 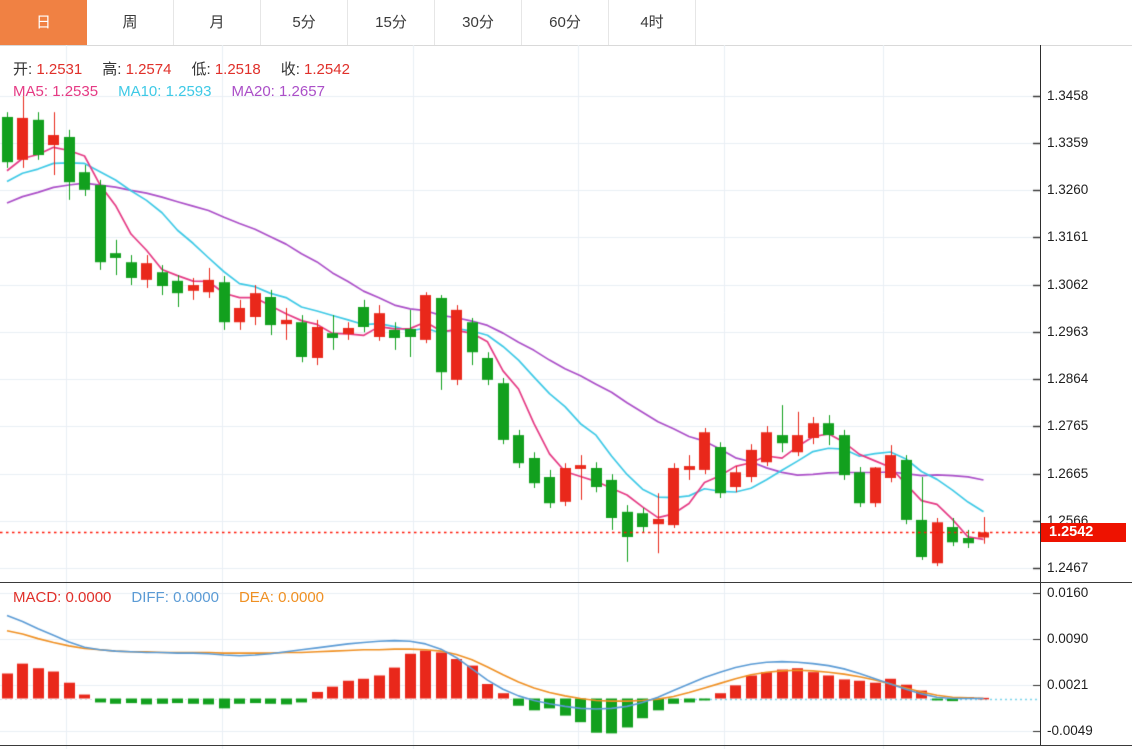 What do you see at coordinates (1068, 284) in the screenshot?
I see `price-axis-label: 1.3062` at bounding box center [1068, 284].